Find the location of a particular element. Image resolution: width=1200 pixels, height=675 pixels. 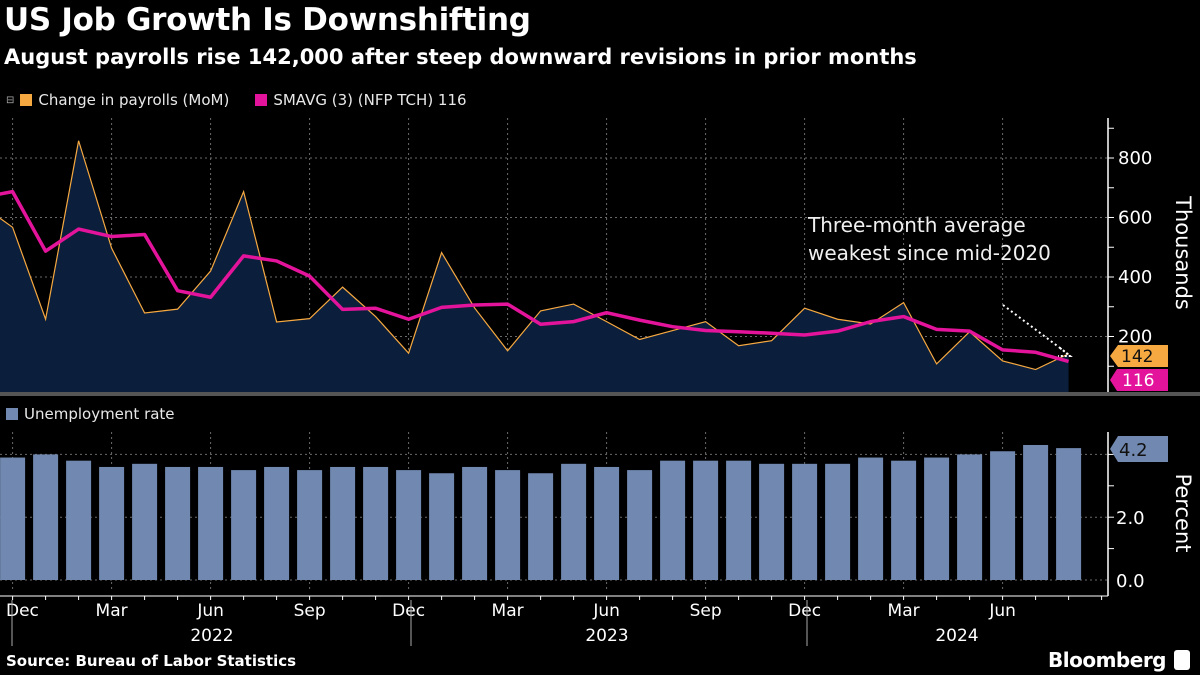

legend-bottom: Unemployment rate is located at coordinates (90, 414).